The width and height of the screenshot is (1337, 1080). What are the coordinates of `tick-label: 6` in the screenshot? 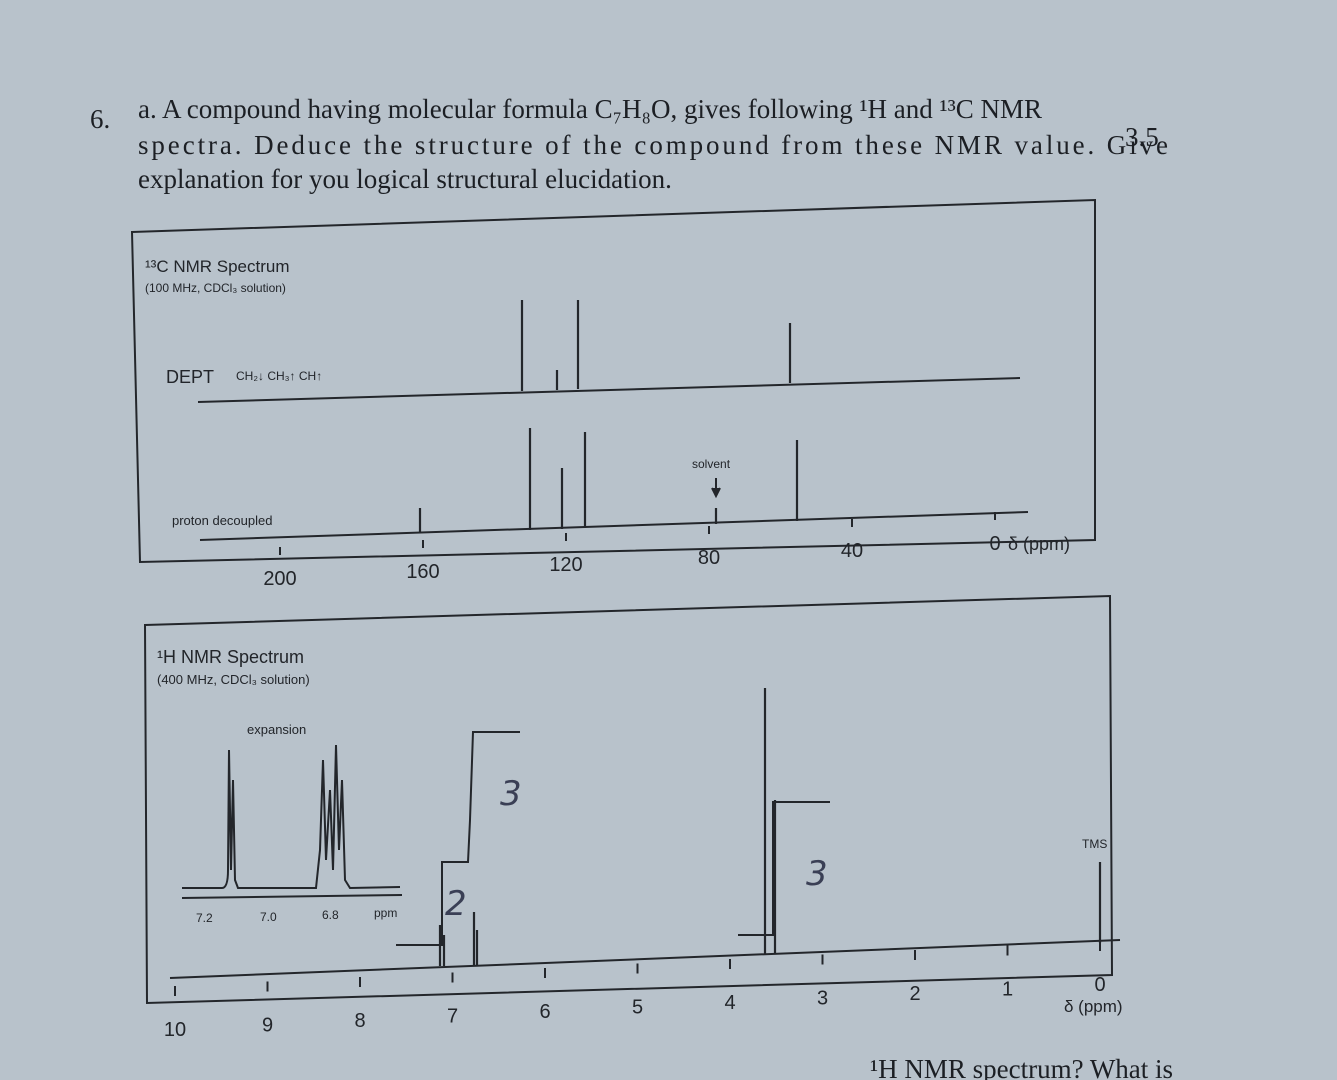 It's located at (544, 1012).